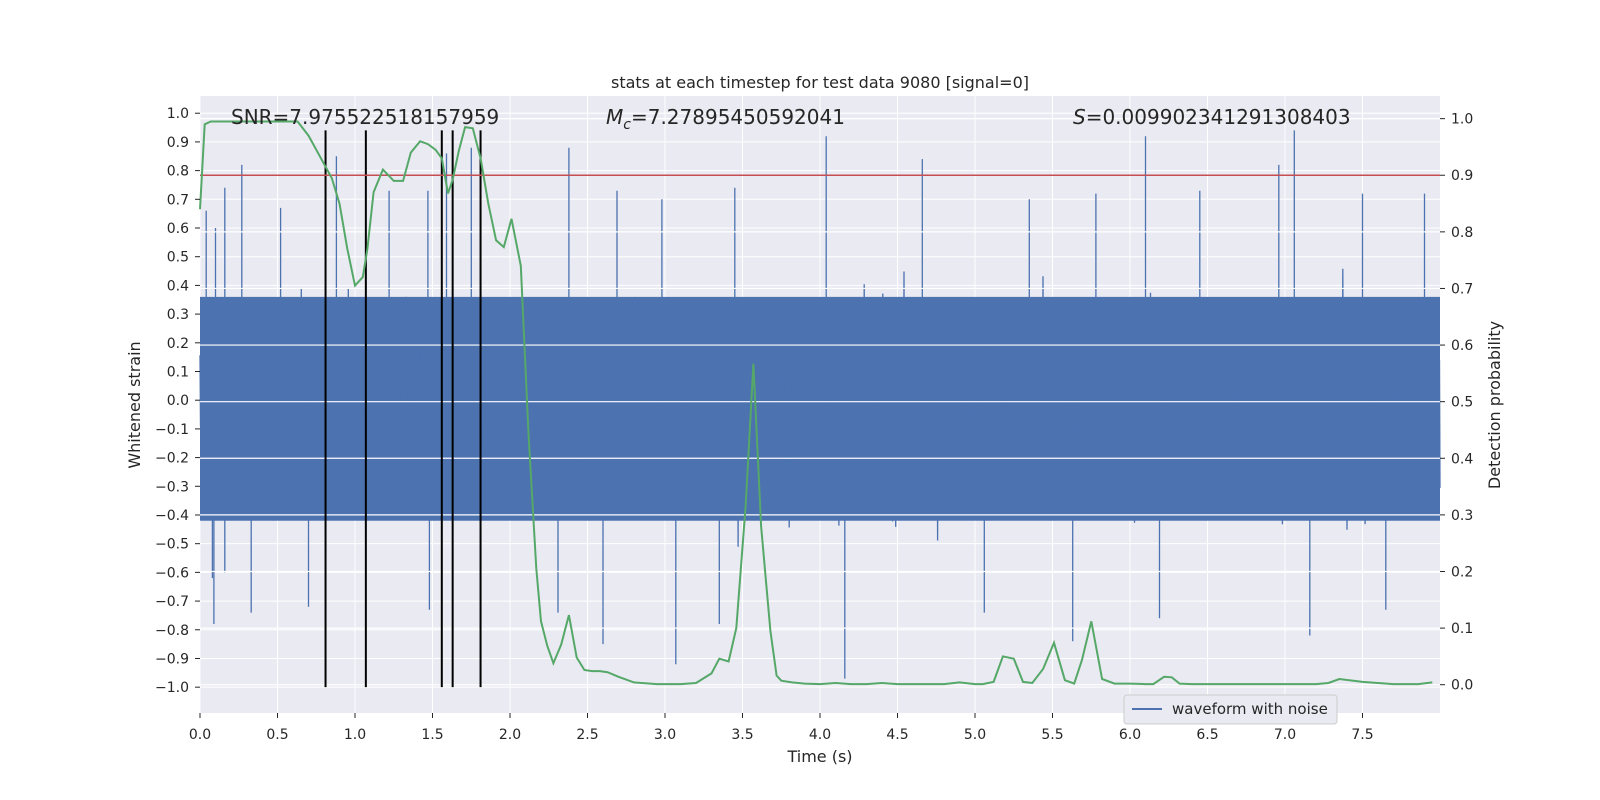 Image resolution: width=1600 pixels, height=800 pixels. What do you see at coordinates (1462, 289) in the screenshot?
I see `y-right-tick-label: 0.7` at bounding box center [1462, 289].